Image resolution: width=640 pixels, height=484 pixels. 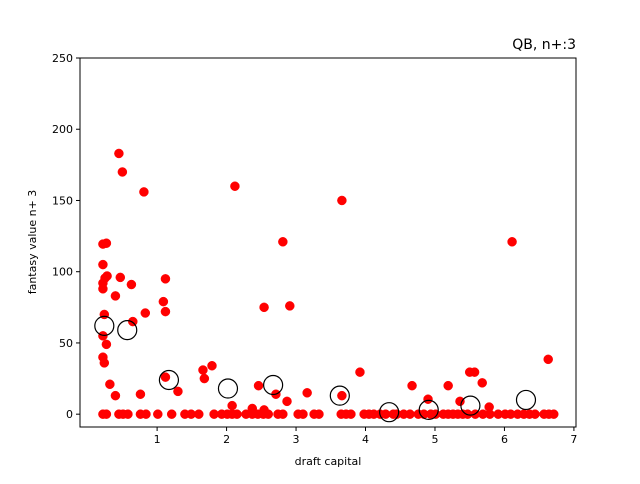 What do you see at coordinates (296, 439) in the screenshot?
I see `x-tick-label: 3` at bounding box center [296, 439].